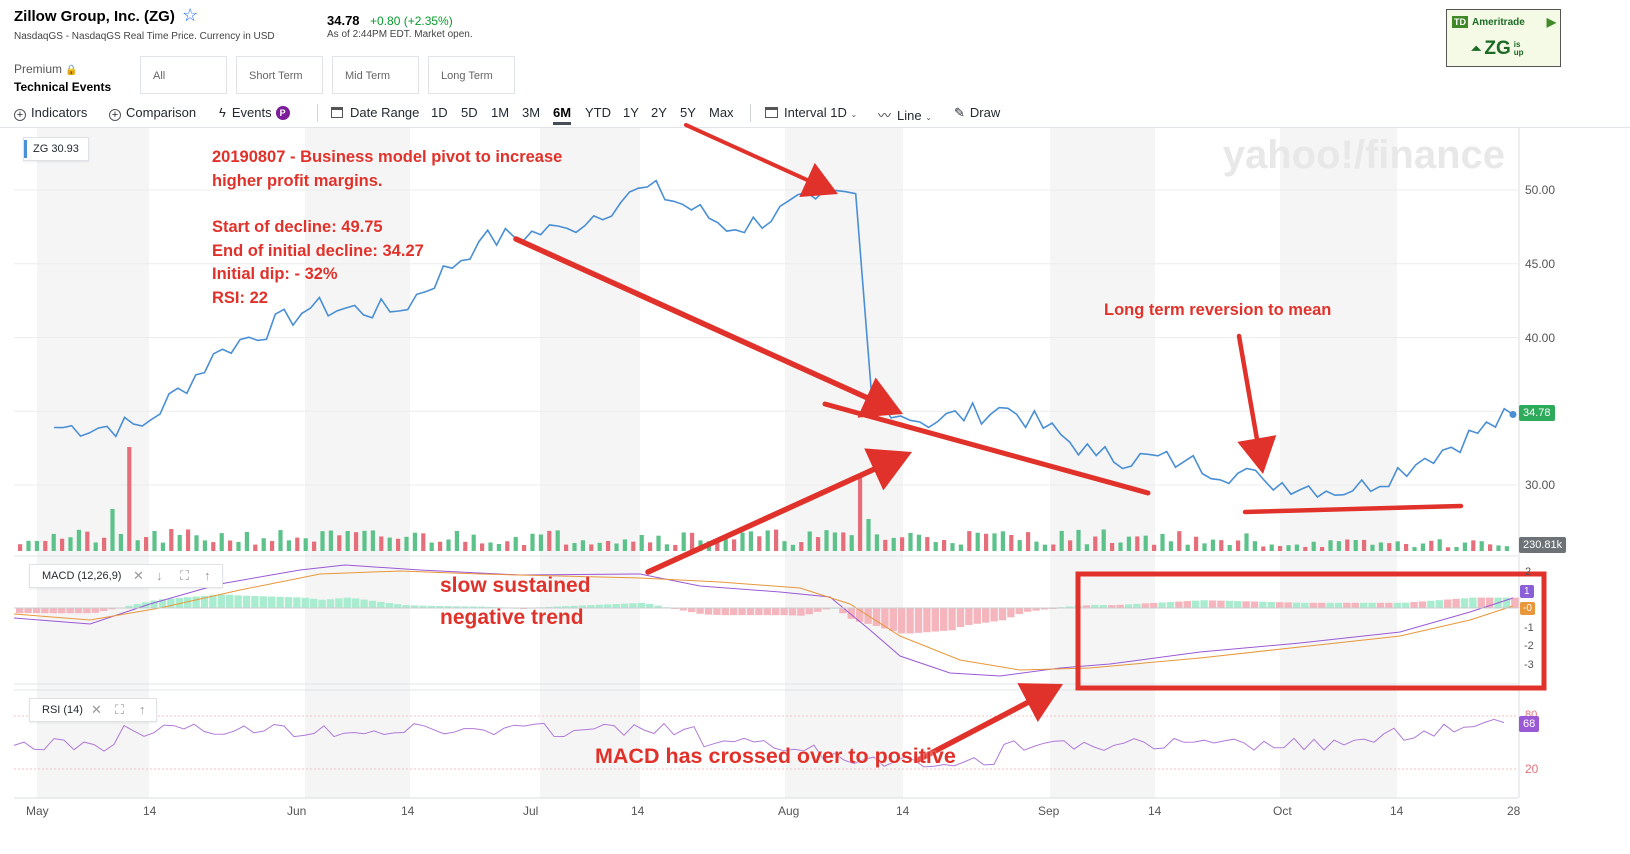 This screenshot has height=854, width=1630. Describe the element at coordinates (531, 112) in the screenshot. I see `range-3m: 3M` at that location.